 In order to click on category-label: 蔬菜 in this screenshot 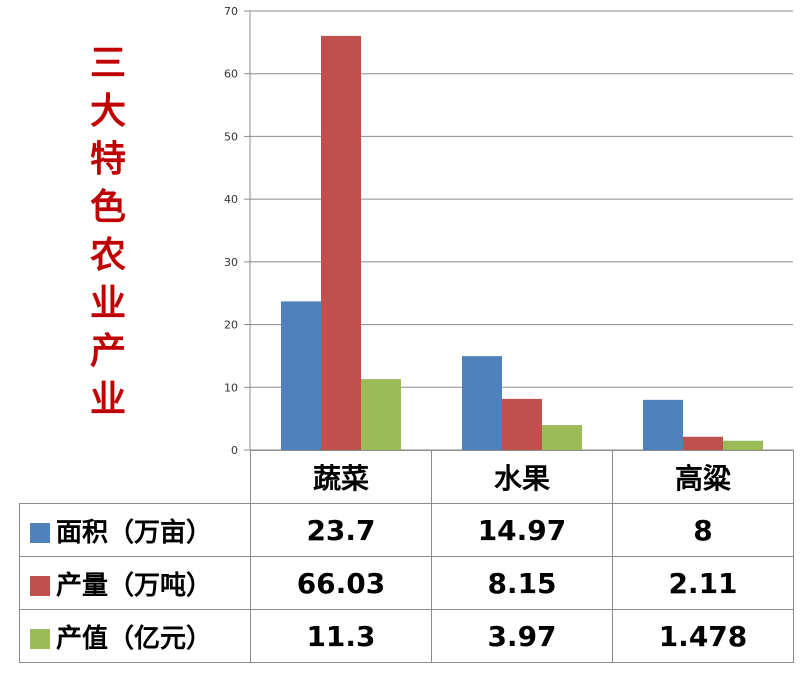, I will do `click(341, 477)`.